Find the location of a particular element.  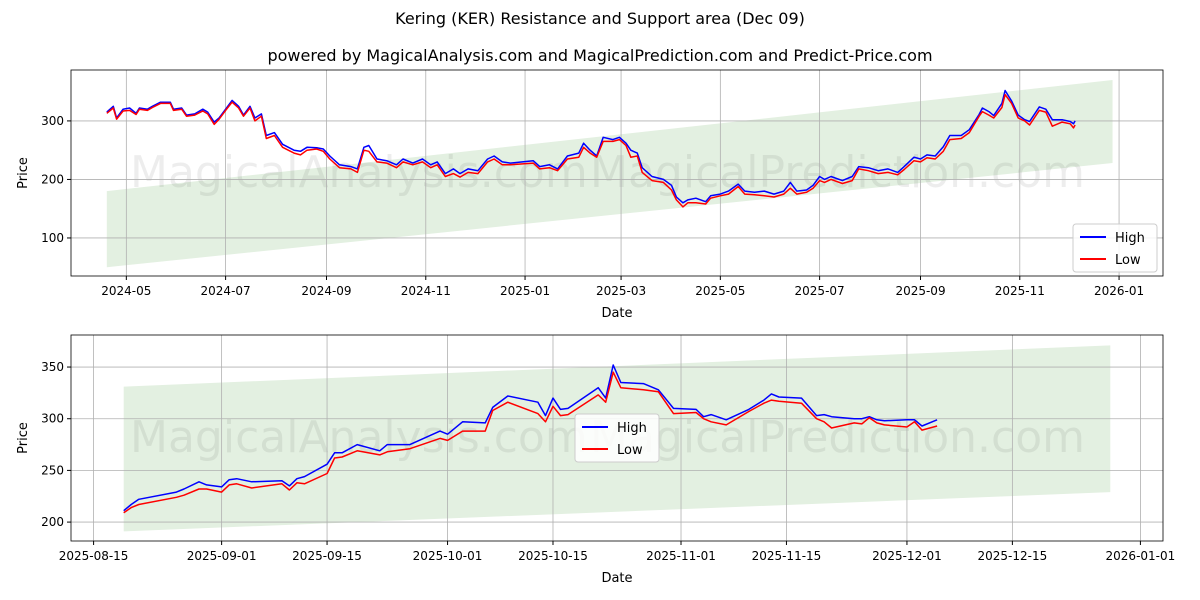

x-tick-label: 2025-09-01 is located at coordinates (222, 556).